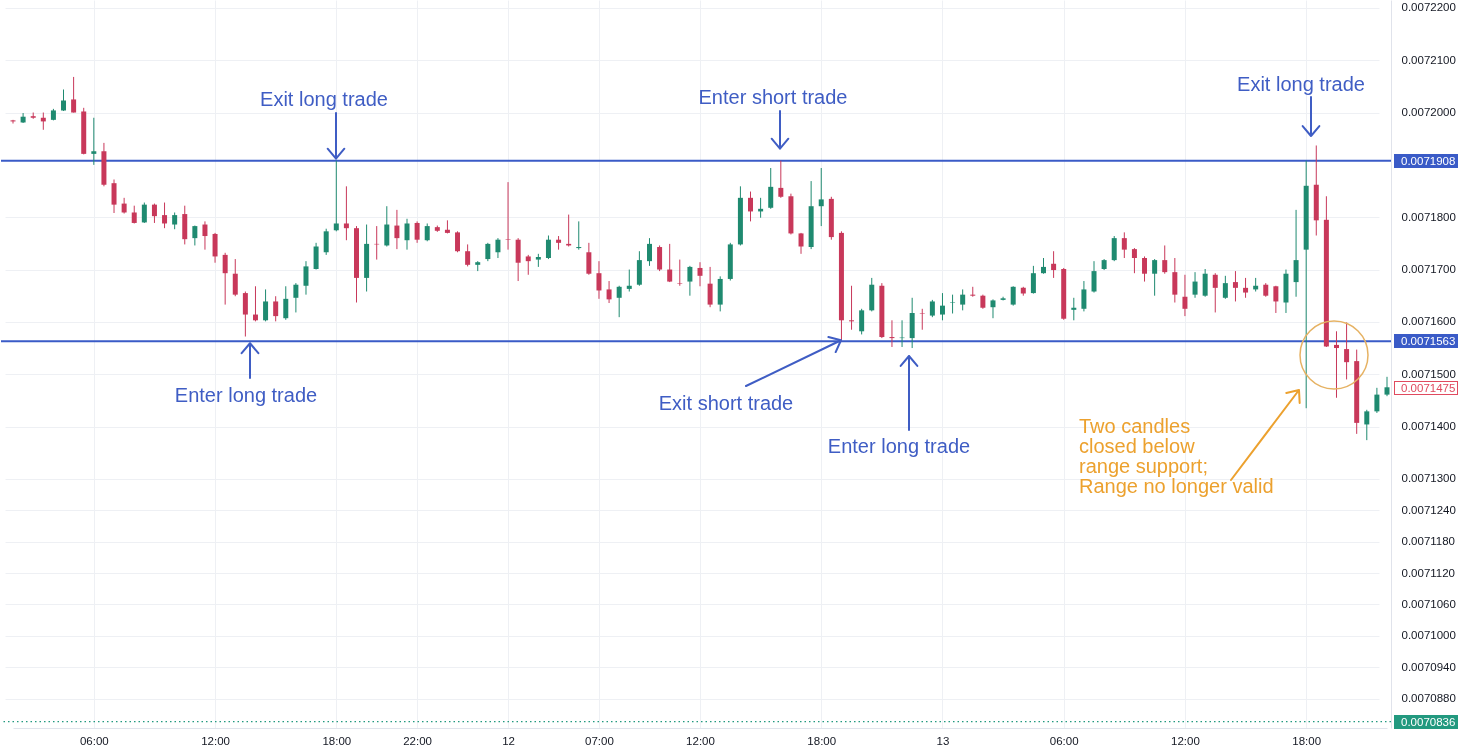 The width and height of the screenshot is (1472, 753). What do you see at coordinates (1428, 112) in the screenshot?
I see `y-tick-label: 0.0072000` at bounding box center [1428, 112].